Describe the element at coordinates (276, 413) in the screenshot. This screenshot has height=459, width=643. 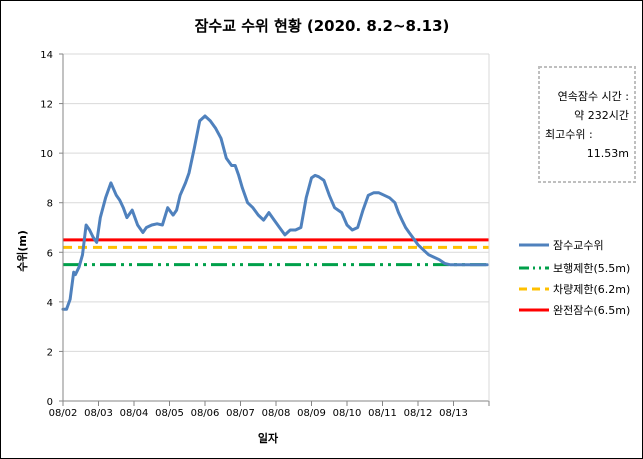
I see `x-tick-label: 08/08` at that location.